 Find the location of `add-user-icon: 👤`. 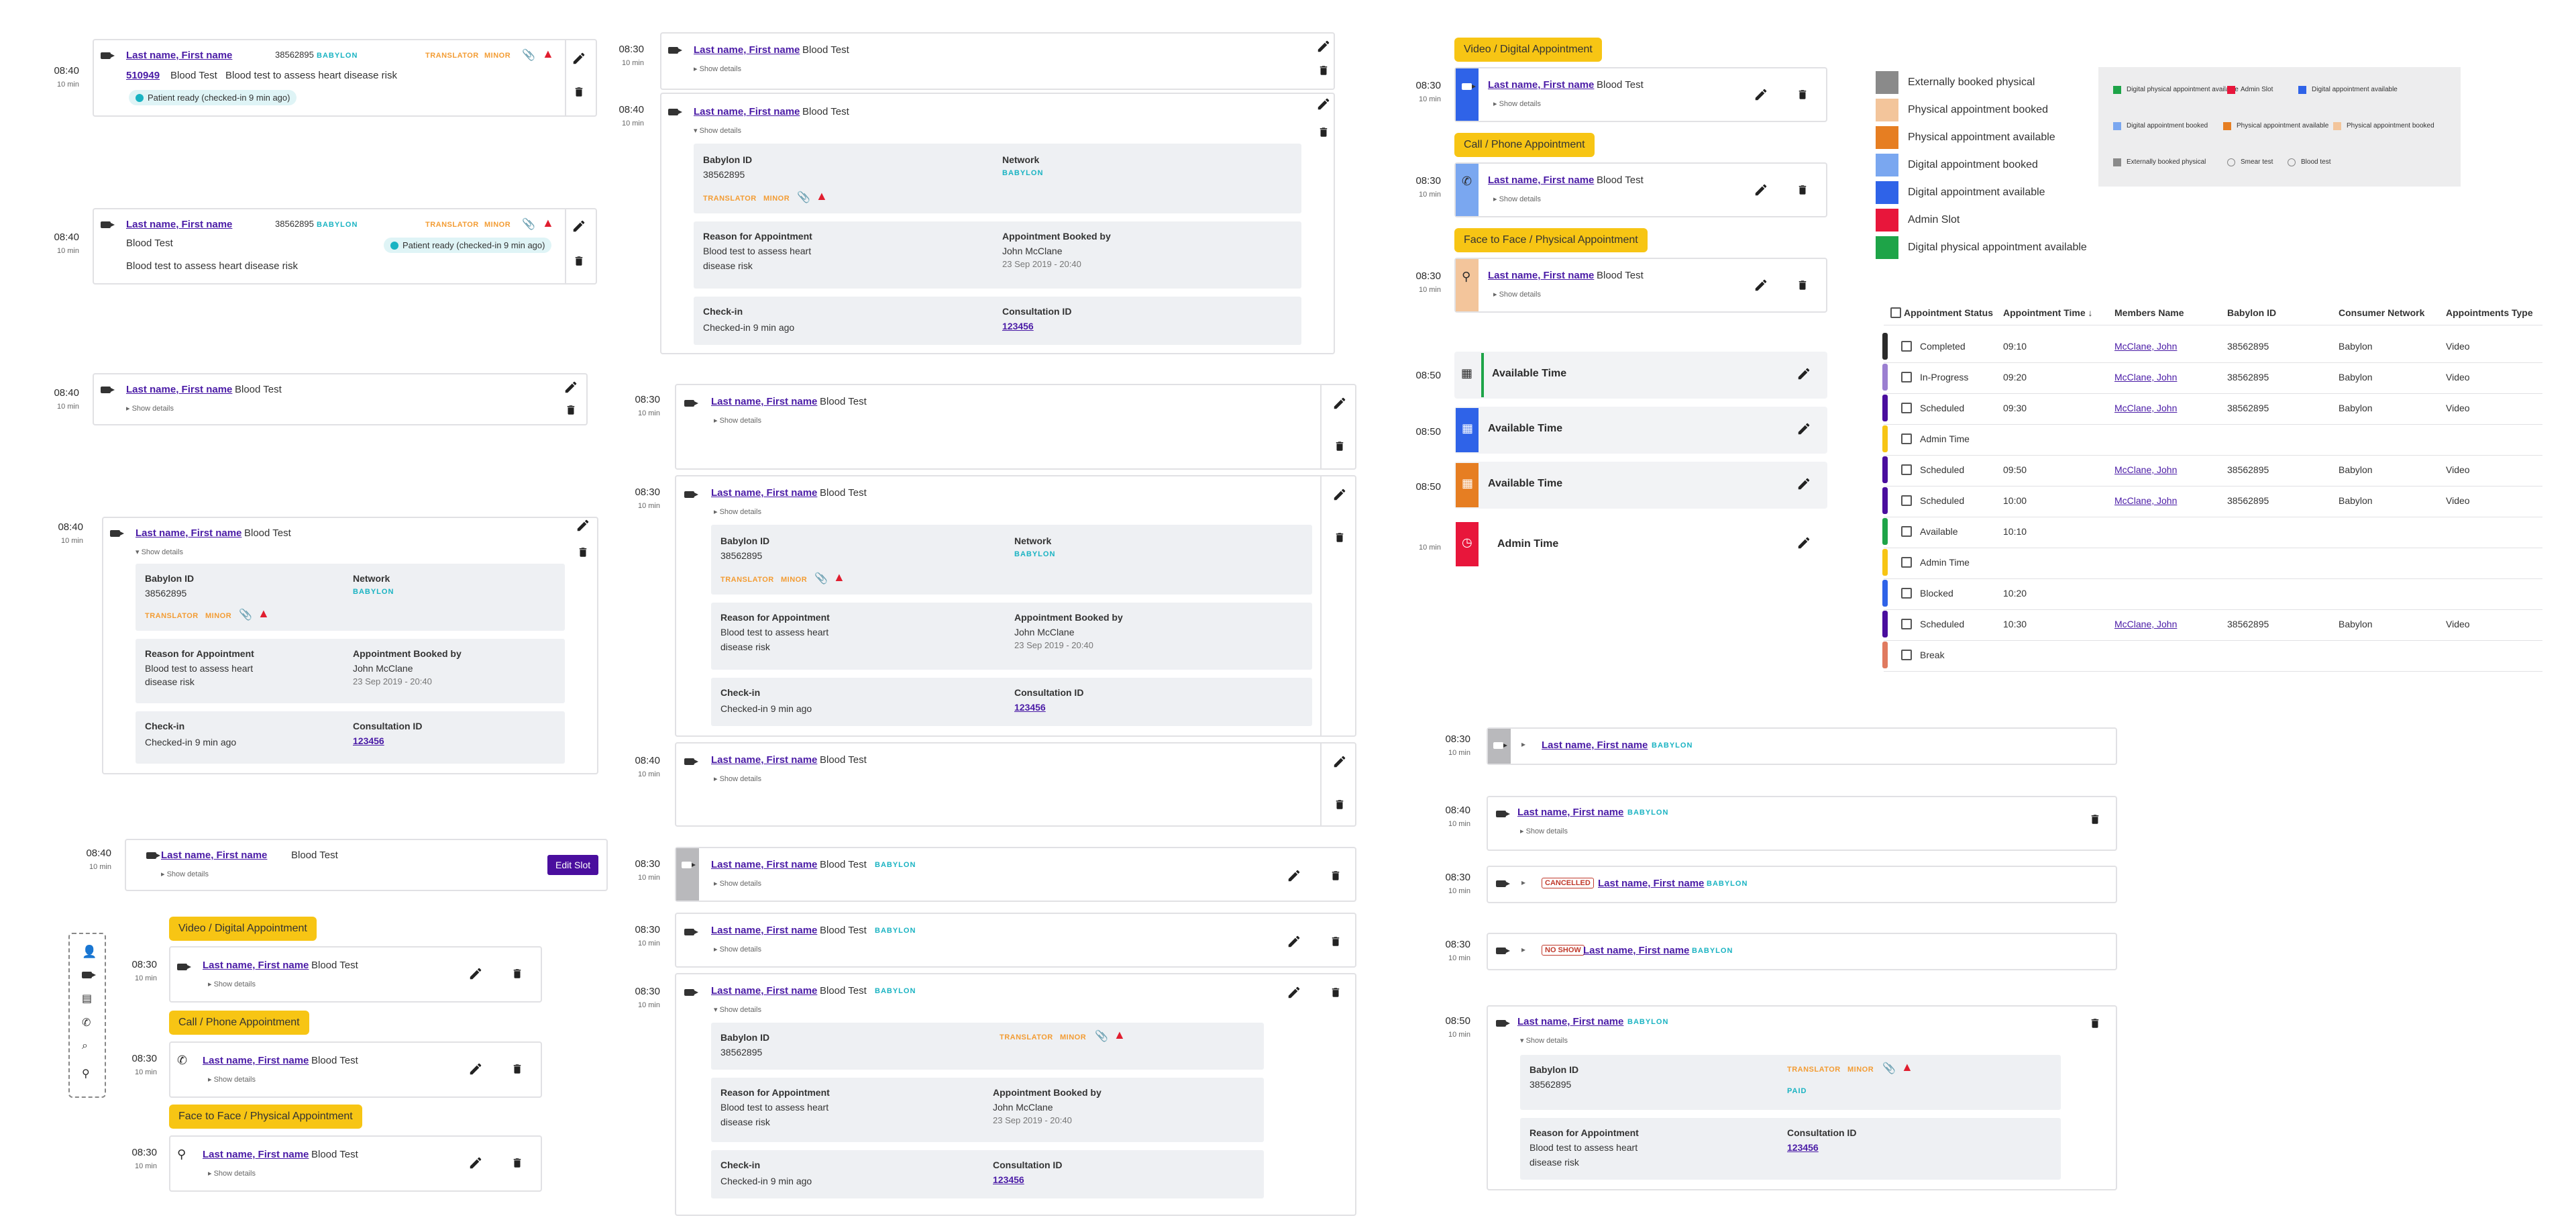

add-user-icon: 👤 is located at coordinates (89, 951).